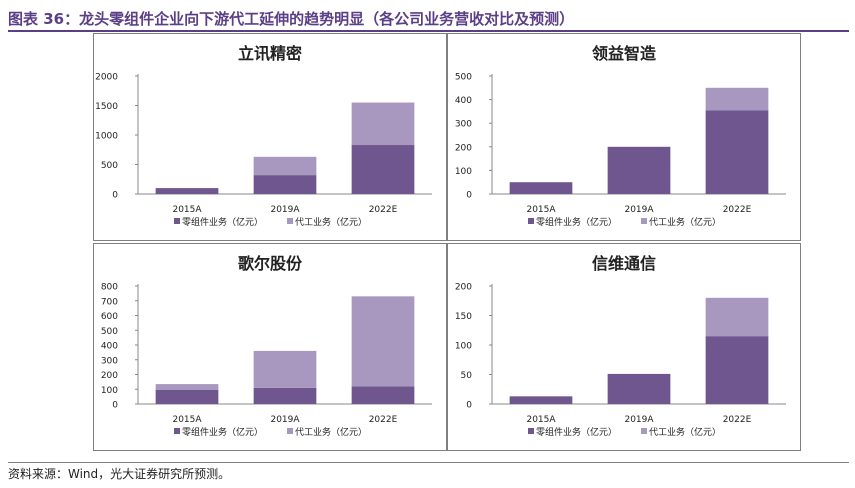  What do you see at coordinates (270, 53) in the screenshot?
I see `chart-title: 立讯精密` at bounding box center [270, 53].